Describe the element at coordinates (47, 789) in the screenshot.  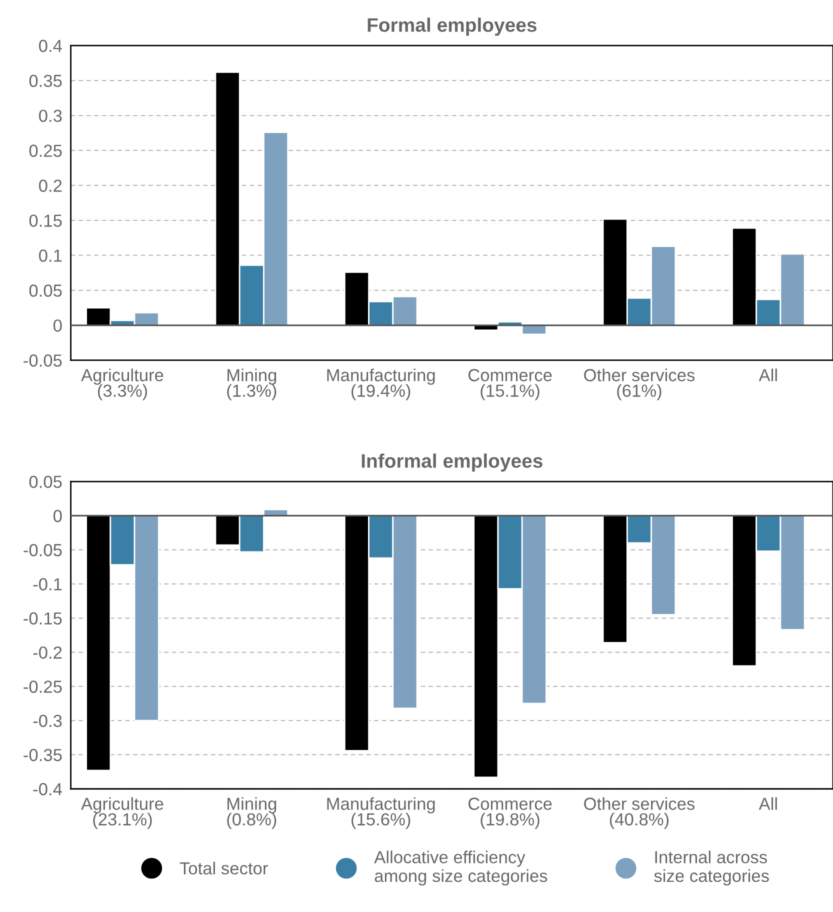
I see `y-tick-label: -0.4` at that location.